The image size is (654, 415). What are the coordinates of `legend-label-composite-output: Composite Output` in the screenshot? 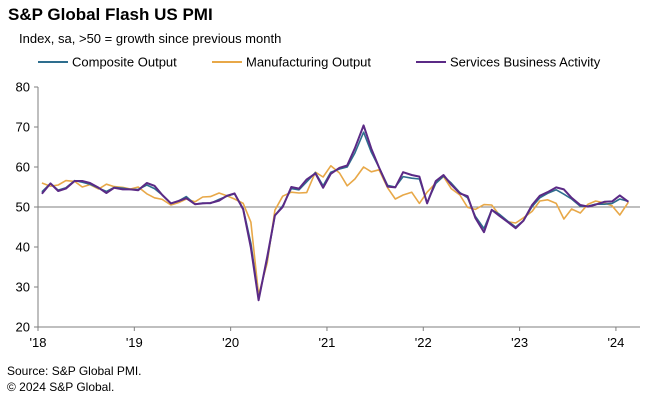 It's located at (124, 62).